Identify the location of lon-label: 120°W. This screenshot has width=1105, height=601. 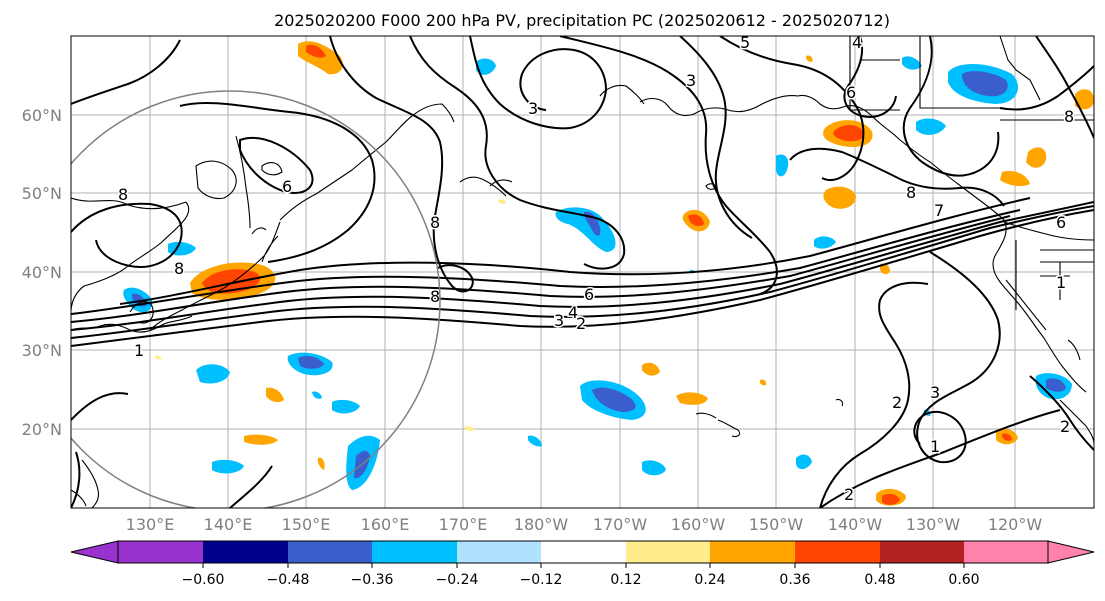
(1015, 524).